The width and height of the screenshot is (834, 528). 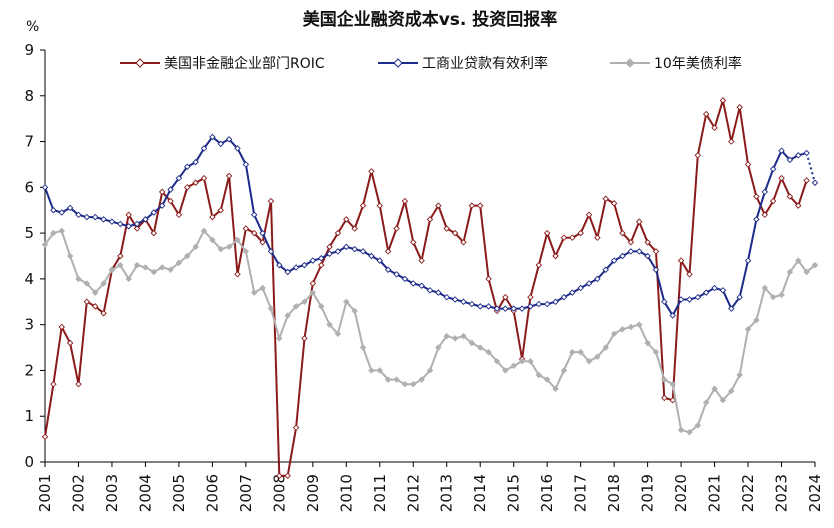 What do you see at coordinates (346, 493) in the screenshot?
I see `x-tick-label: 2010` at bounding box center [346, 493].